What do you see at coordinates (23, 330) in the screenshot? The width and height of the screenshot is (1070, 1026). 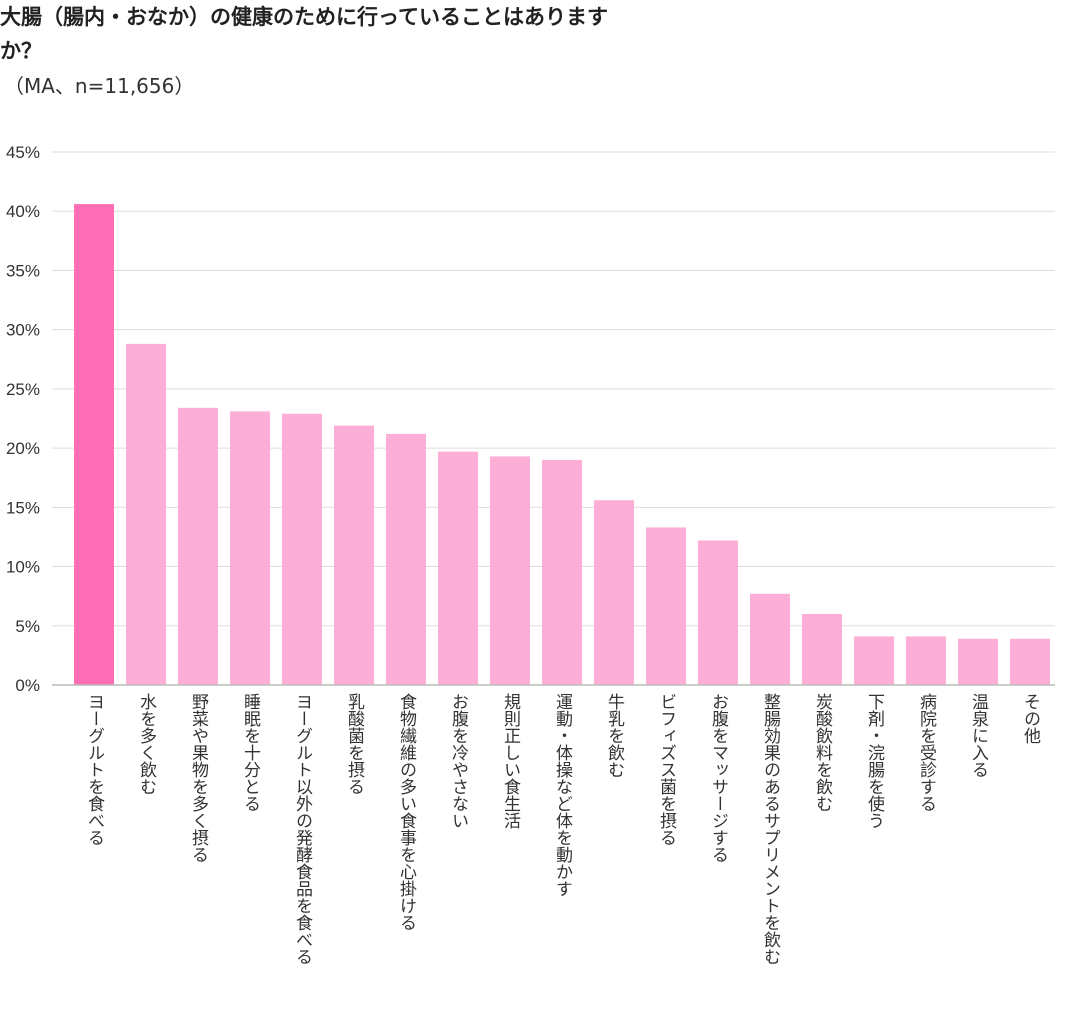 I see `y-tick-label: 30%` at bounding box center [23, 330].